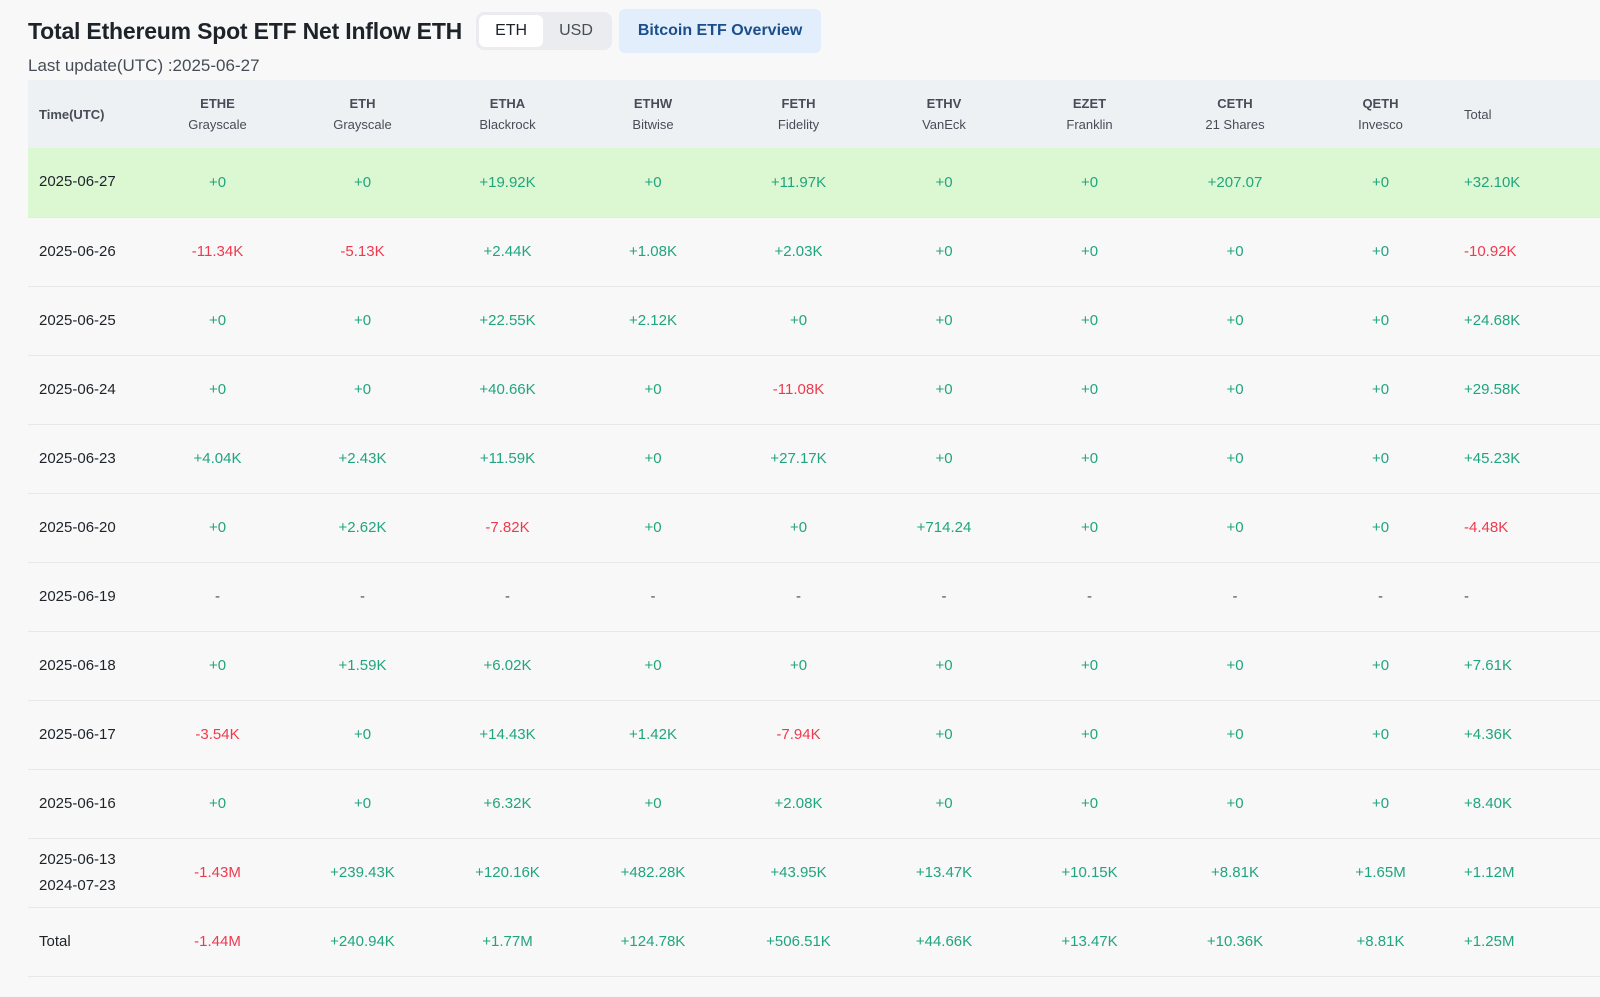  I want to click on cell-total: +8.40K, so click(1488, 803).